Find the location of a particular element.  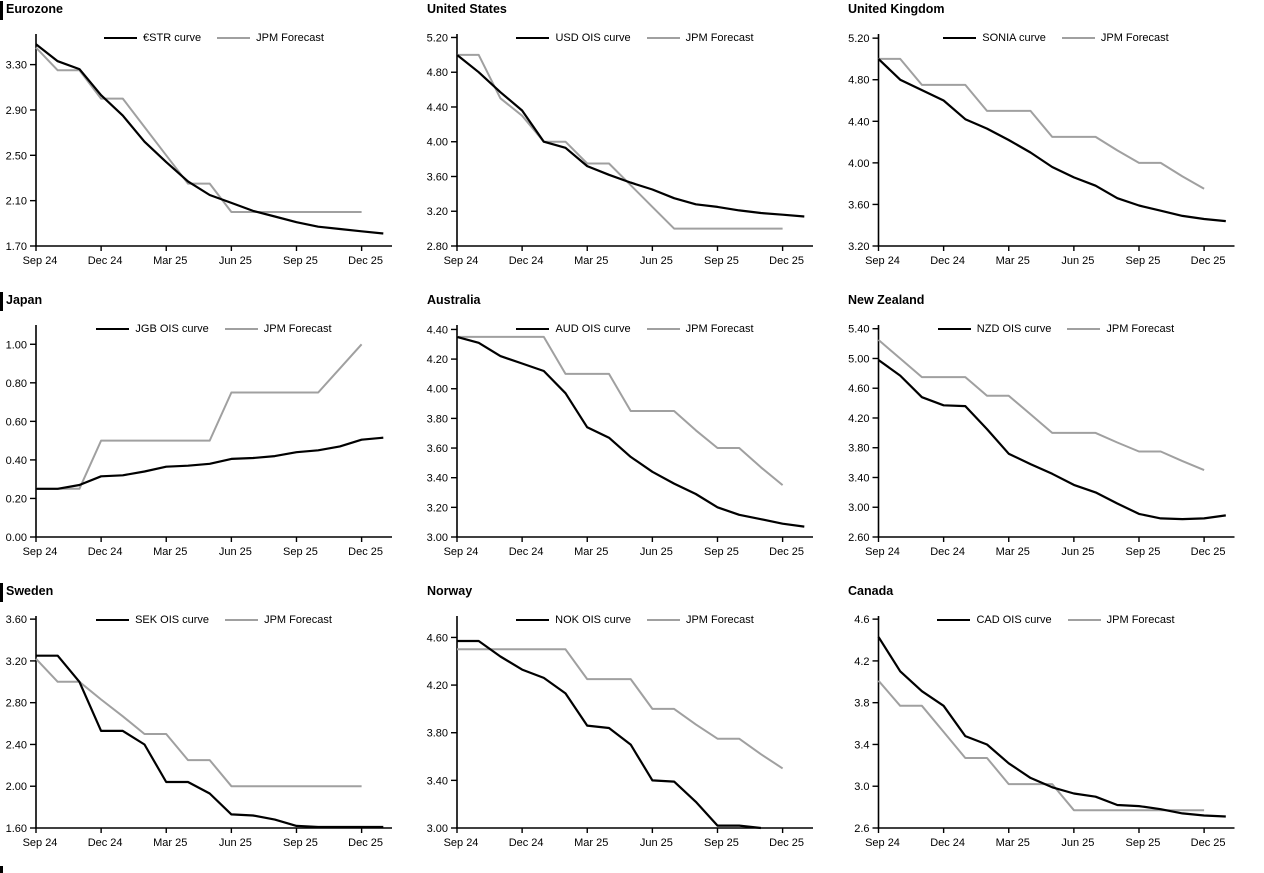

section-bar-partial is located at coordinates (1, 869).